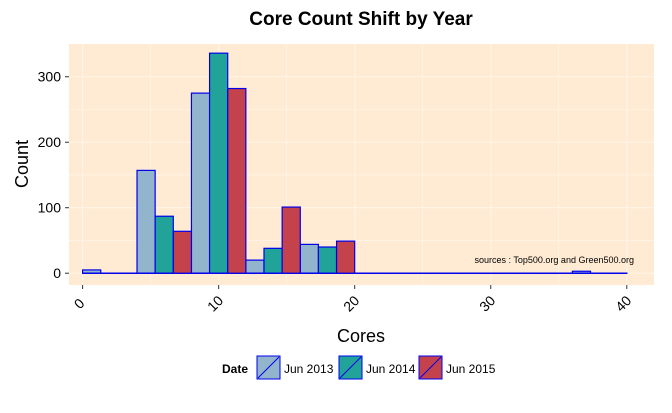  What do you see at coordinates (361, 336) in the screenshot?
I see `x-axis-title: Cores` at bounding box center [361, 336].